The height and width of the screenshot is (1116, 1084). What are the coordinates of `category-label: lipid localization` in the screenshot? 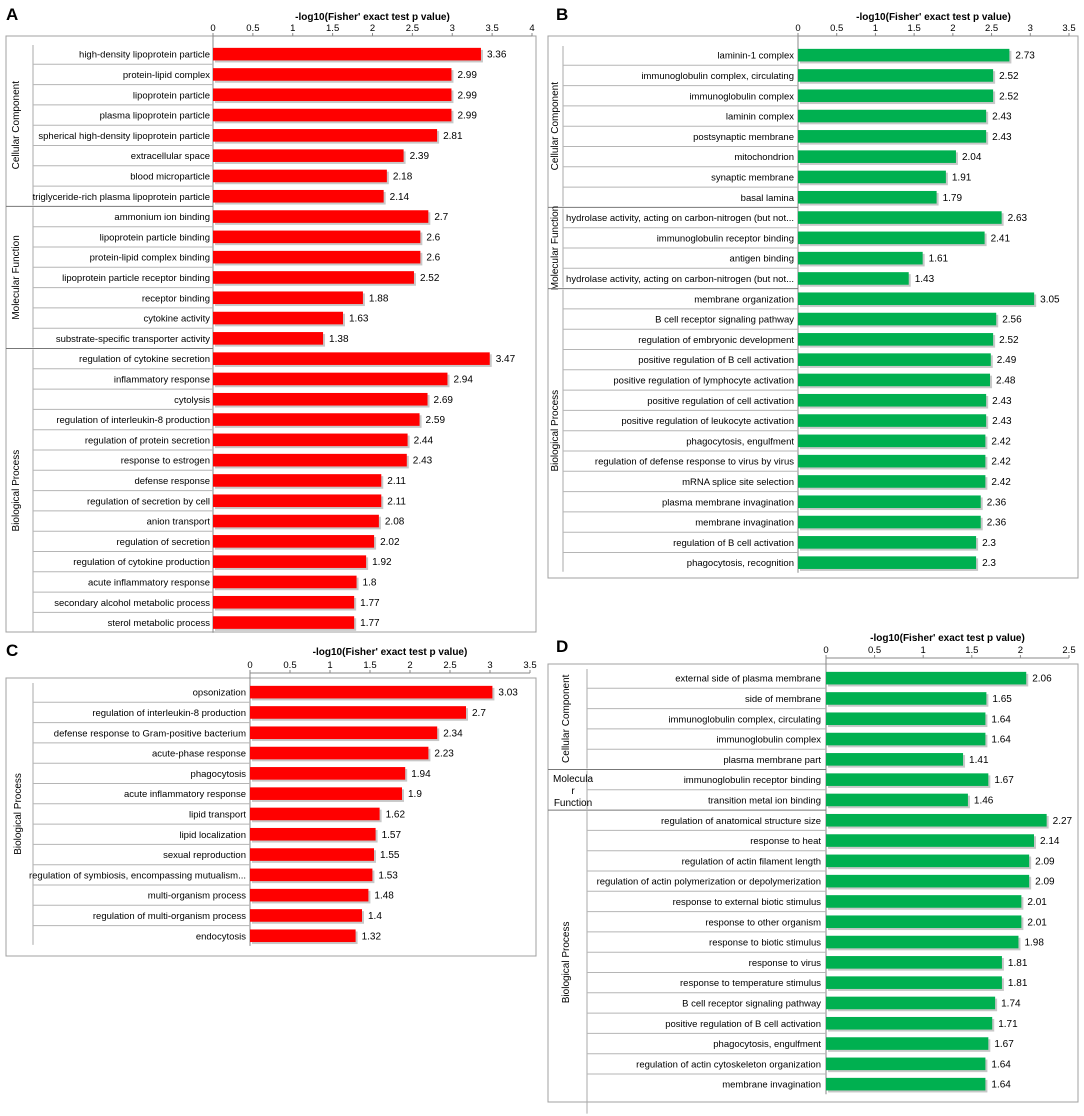 It's located at (212, 835).